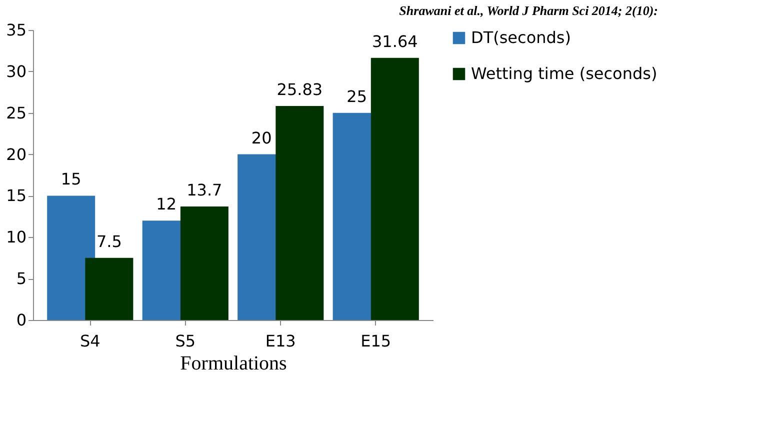 This screenshot has height=432, width=762. What do you see at coordinates (234, 363) in the screenshot?
I see `x-axis-title: Formulations` at bounding box center [234, 363].